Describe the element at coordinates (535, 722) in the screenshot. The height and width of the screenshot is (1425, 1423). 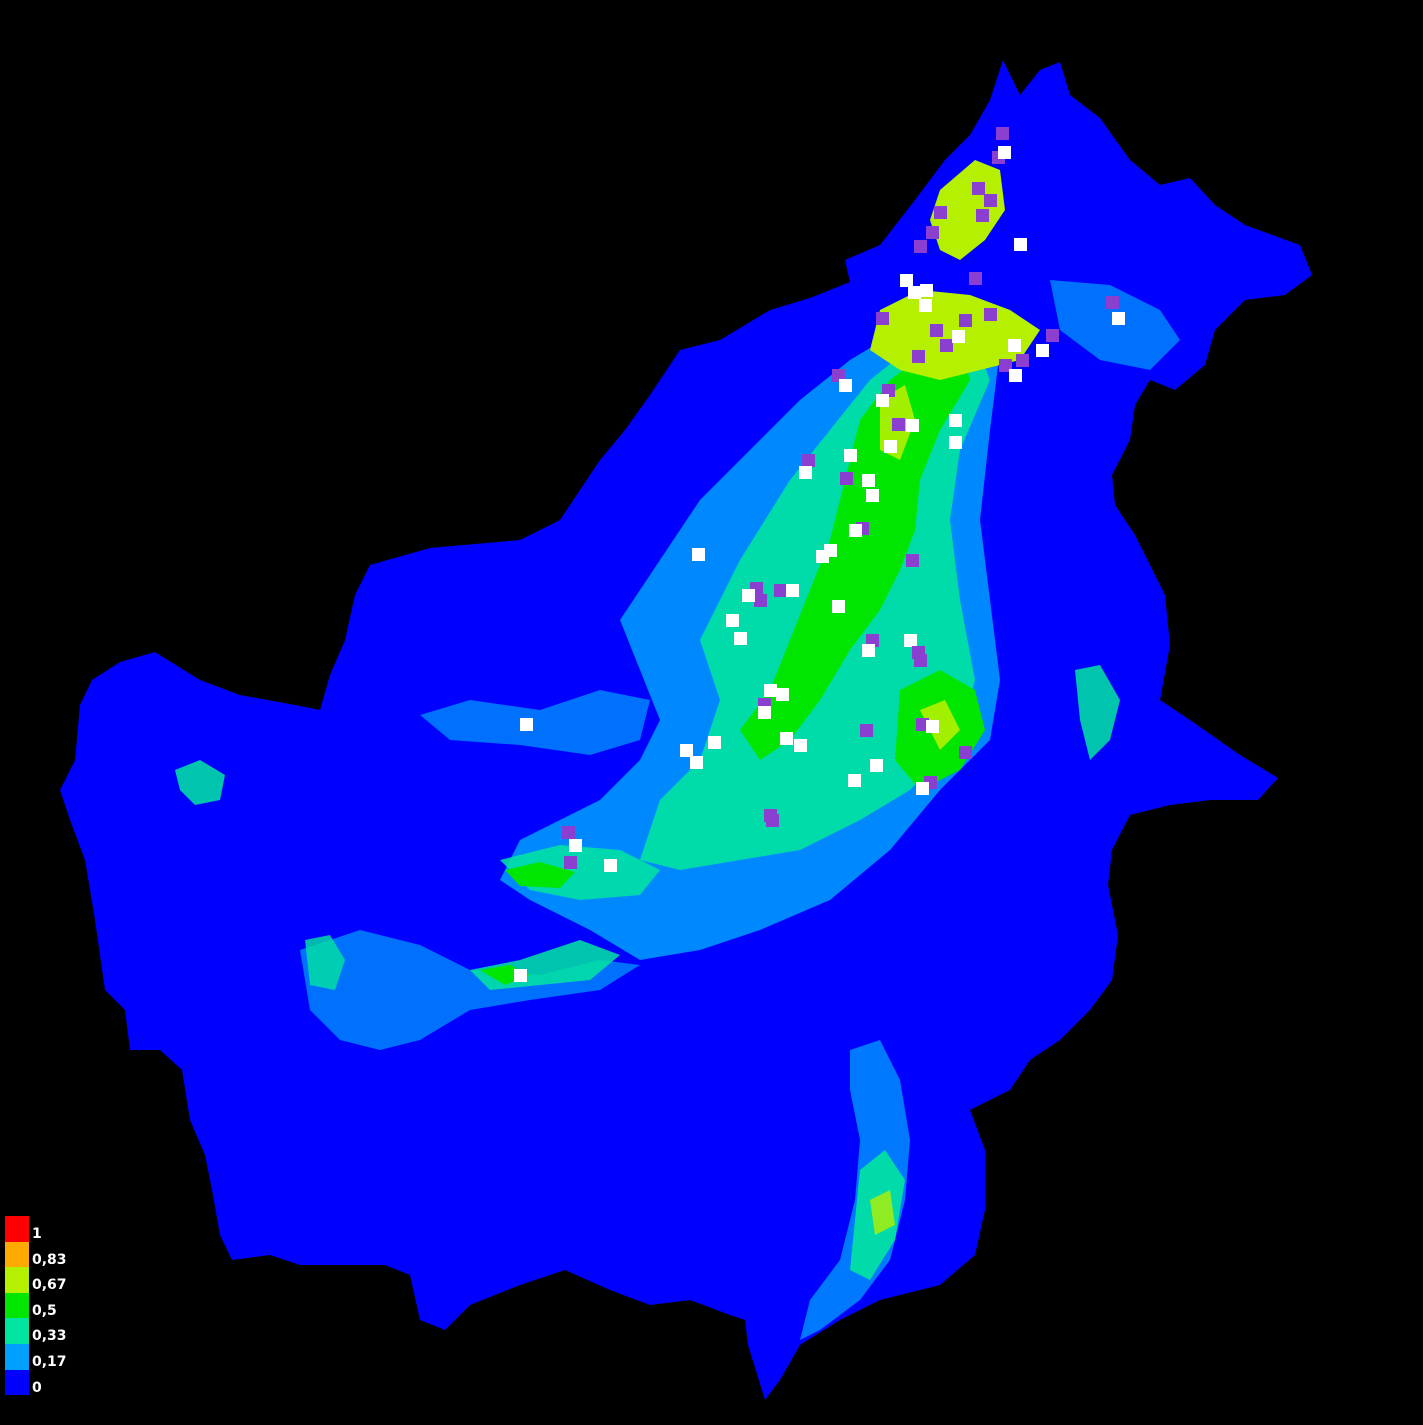
I see `patch-017-west` at that location.